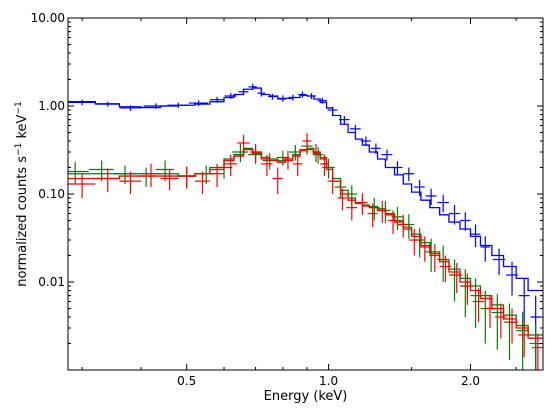  Describe the element at coordinates (22, 128) in the screenshot. I see `y-axis-label-mid: keV` at that location.